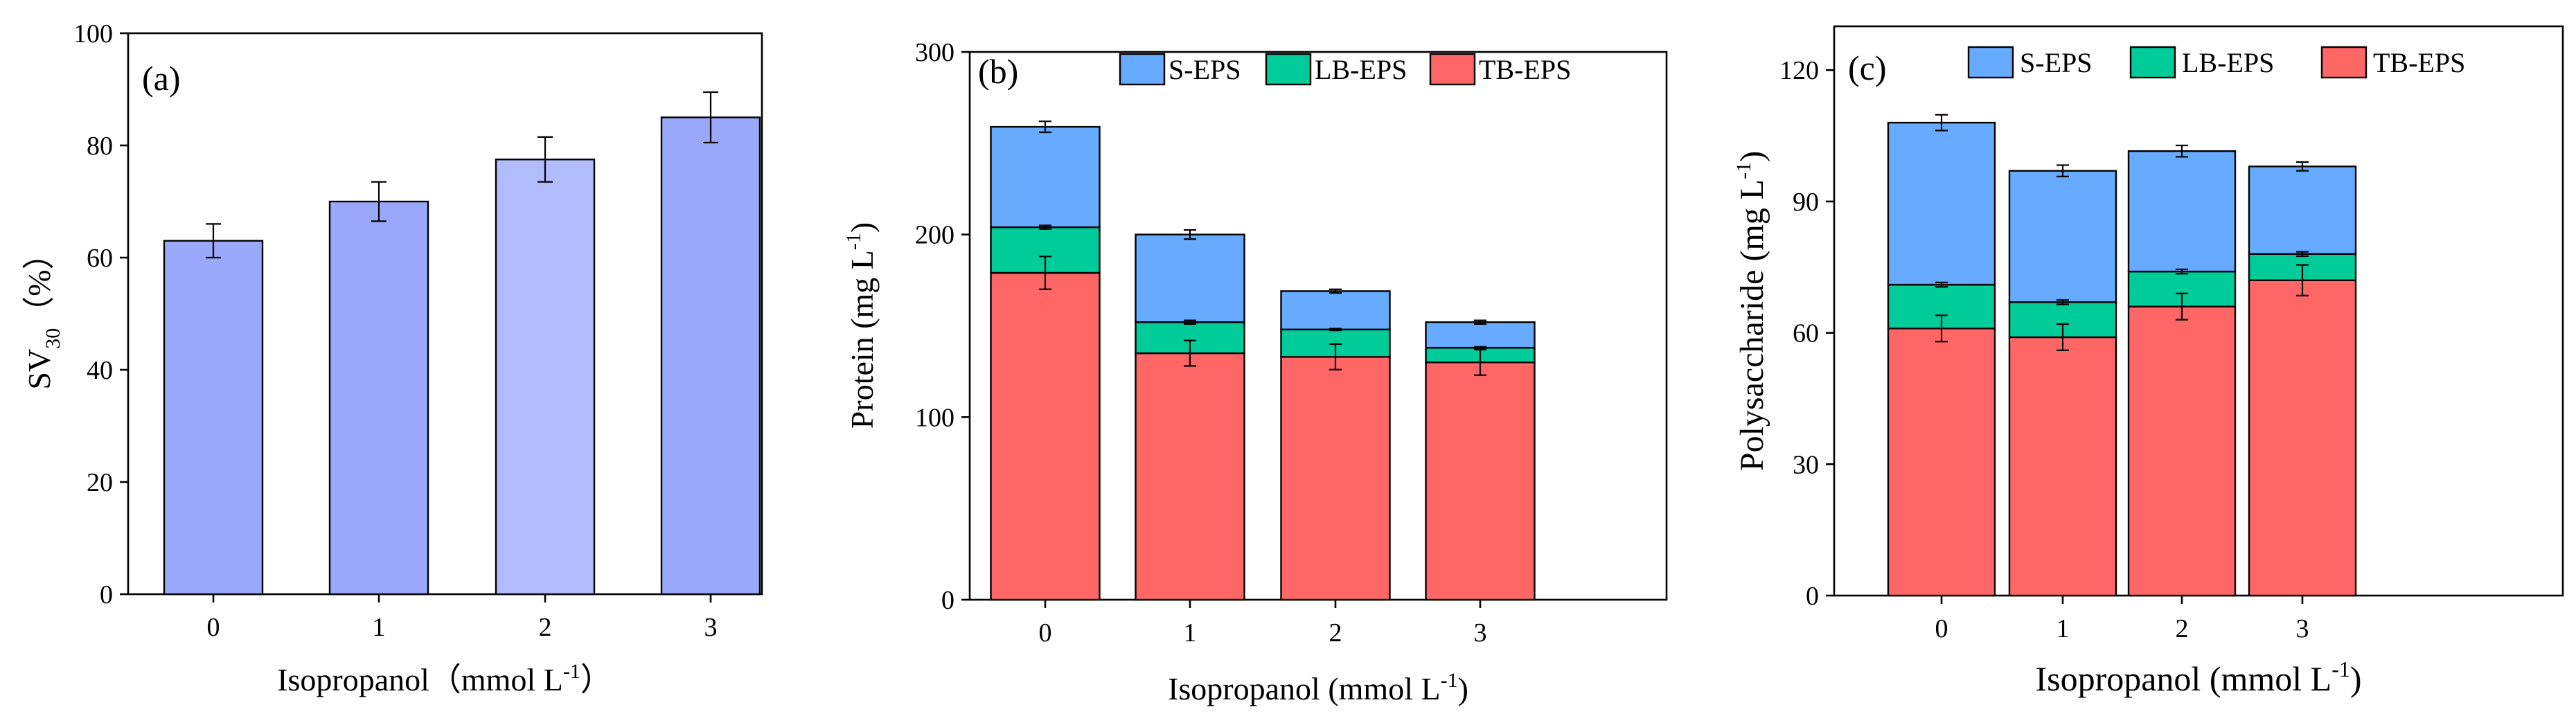 The width and height of the screenshot is (2576, 723). What do you see at coordinates (1318, 687) in the screenshot?
I see `panel-b-x-axis-title: Isopropanol (mmol L-1)` at bounding box center [1318, 687].